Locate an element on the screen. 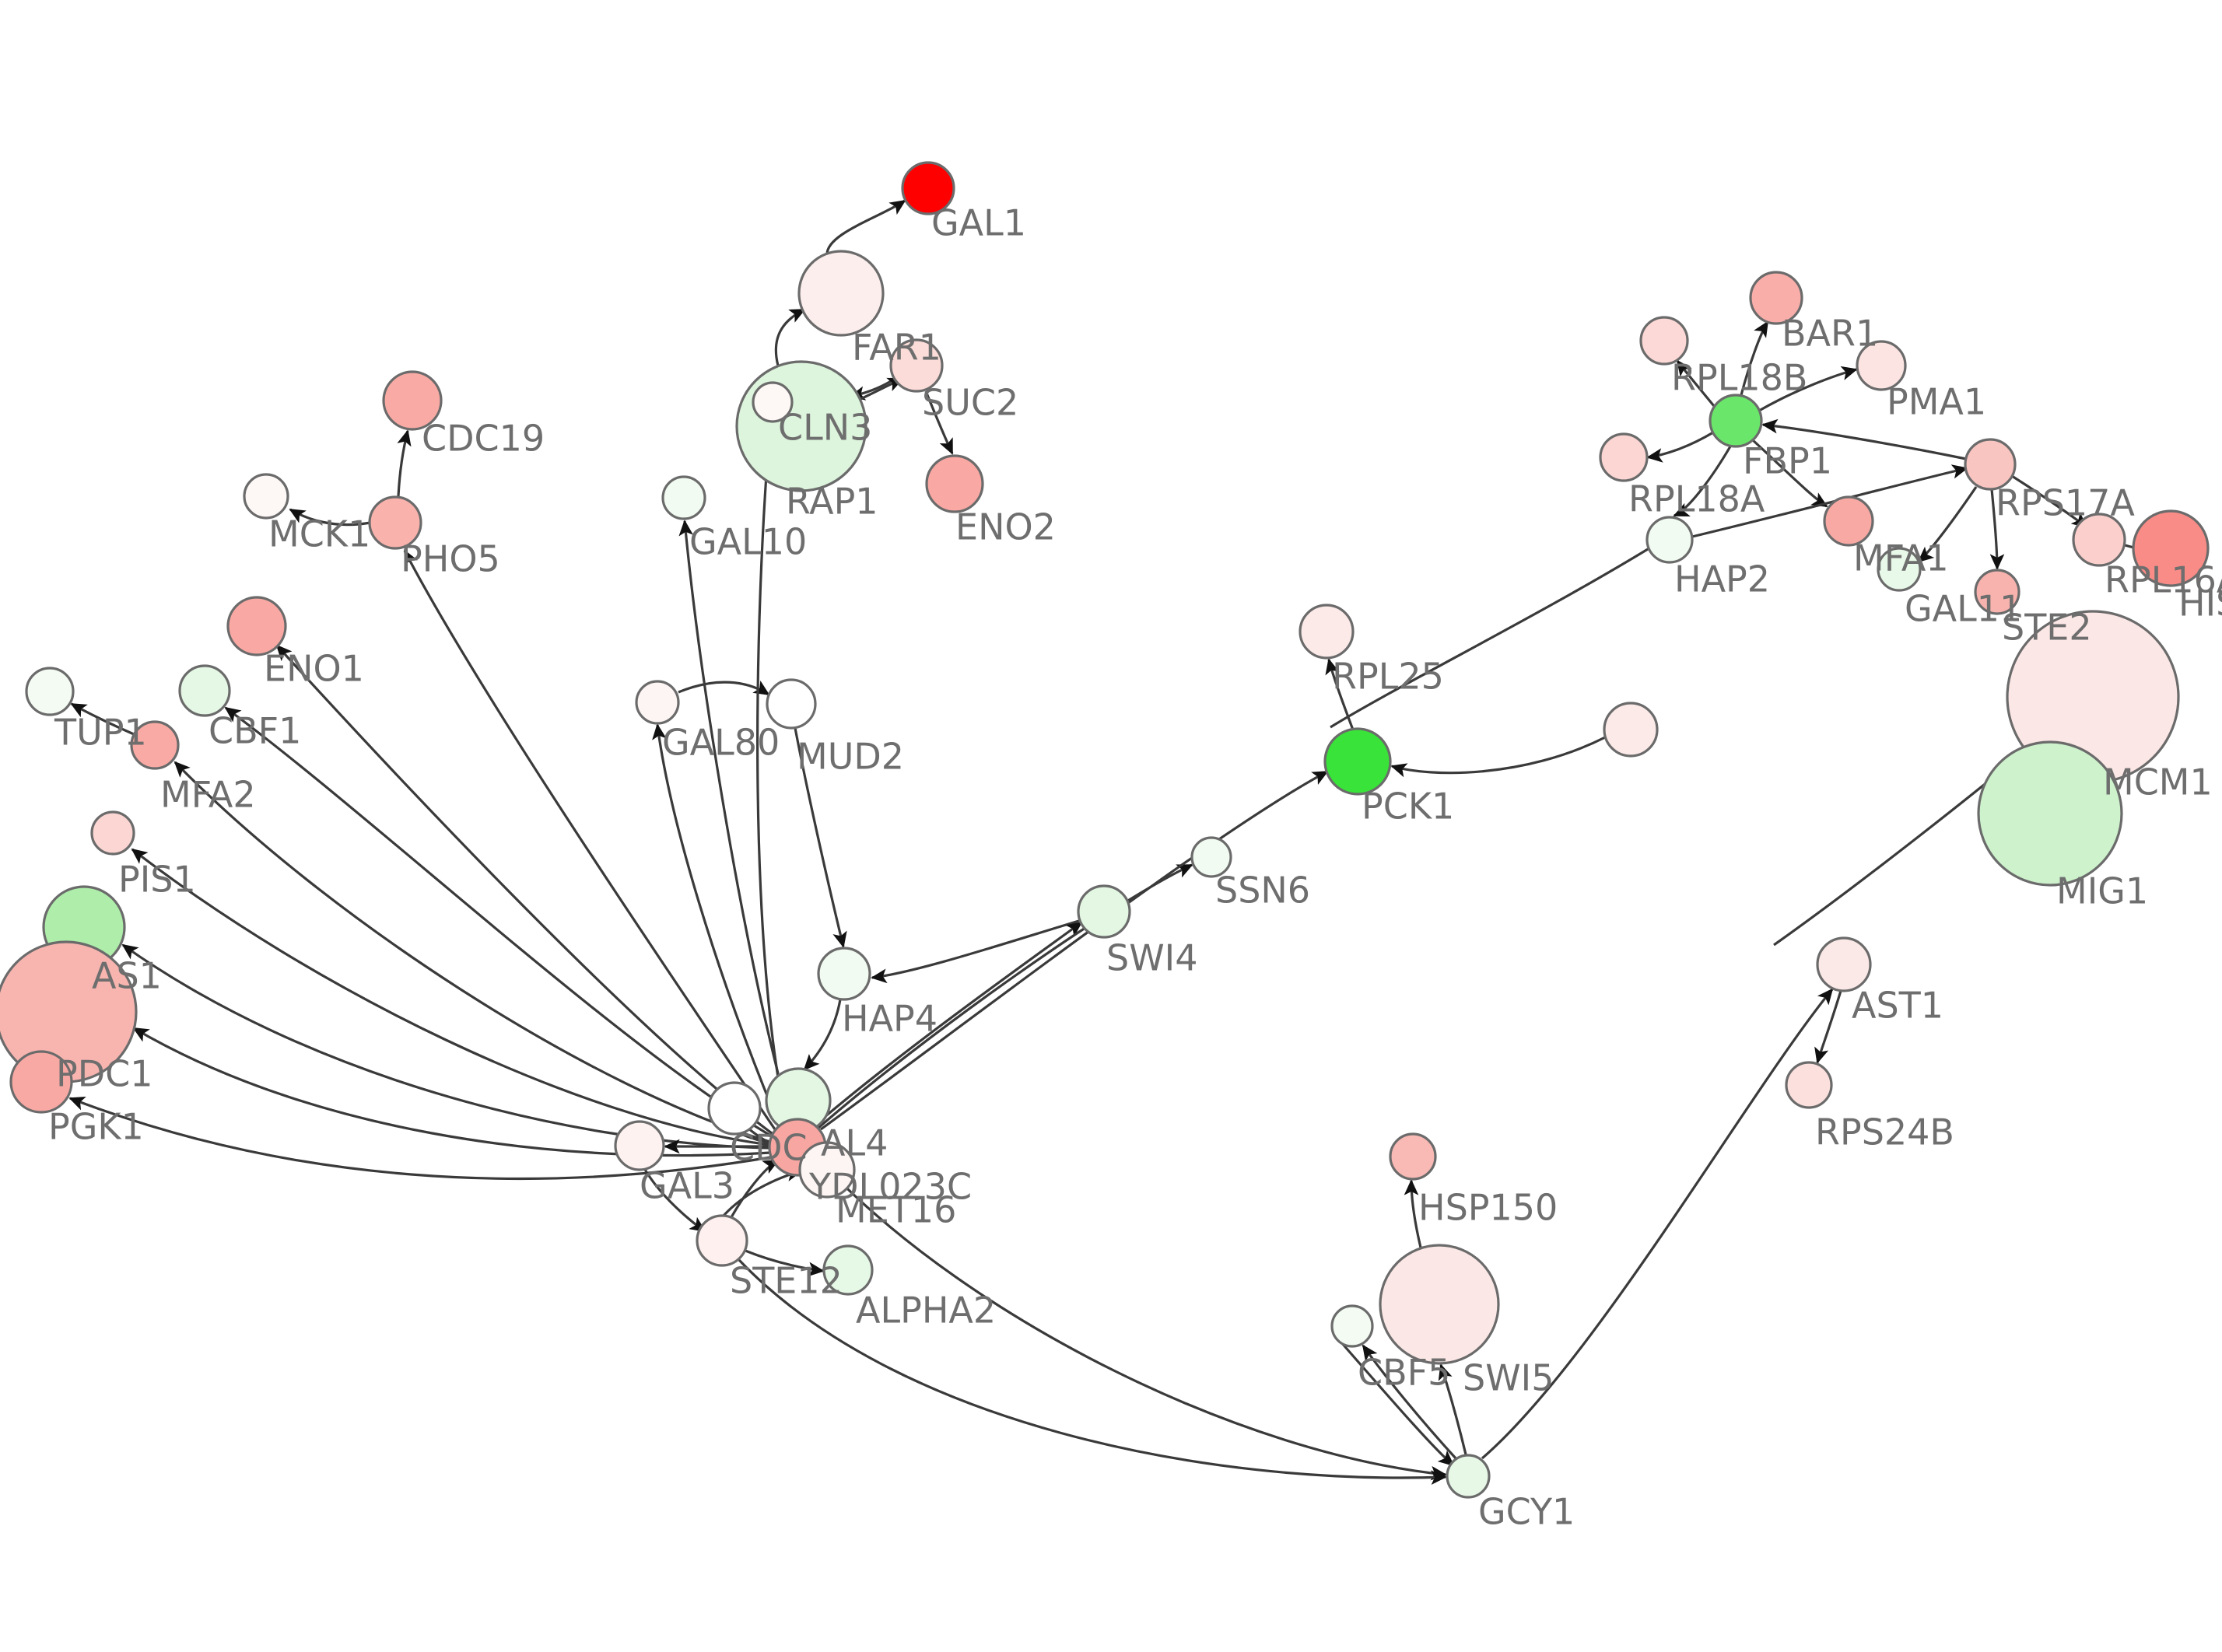  node-mud2 is located at coordinates (791, 704).